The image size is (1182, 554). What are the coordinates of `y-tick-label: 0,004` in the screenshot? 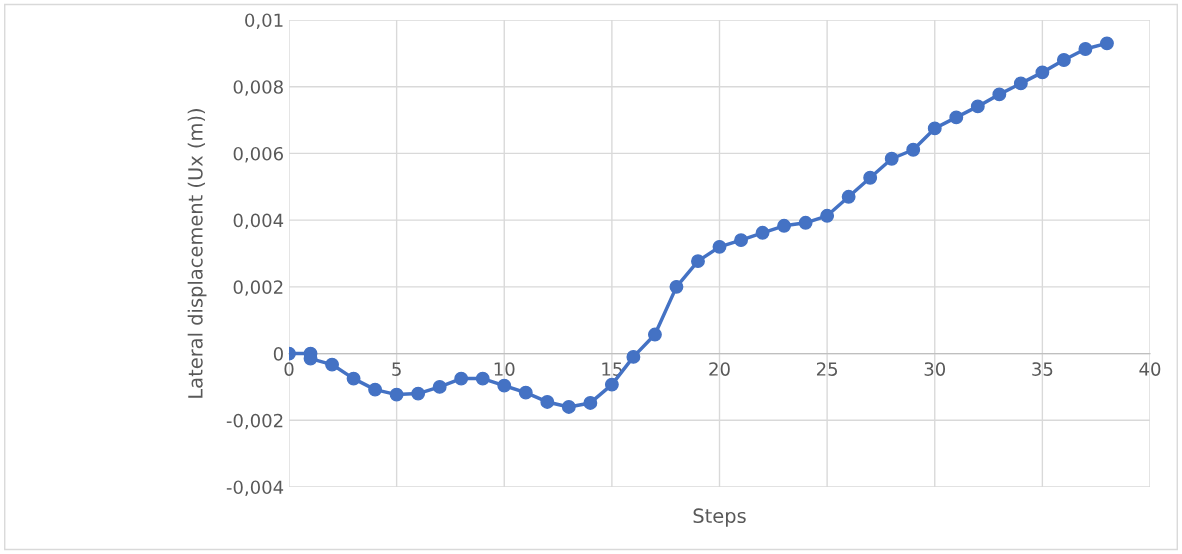 It's located at (258, 221).